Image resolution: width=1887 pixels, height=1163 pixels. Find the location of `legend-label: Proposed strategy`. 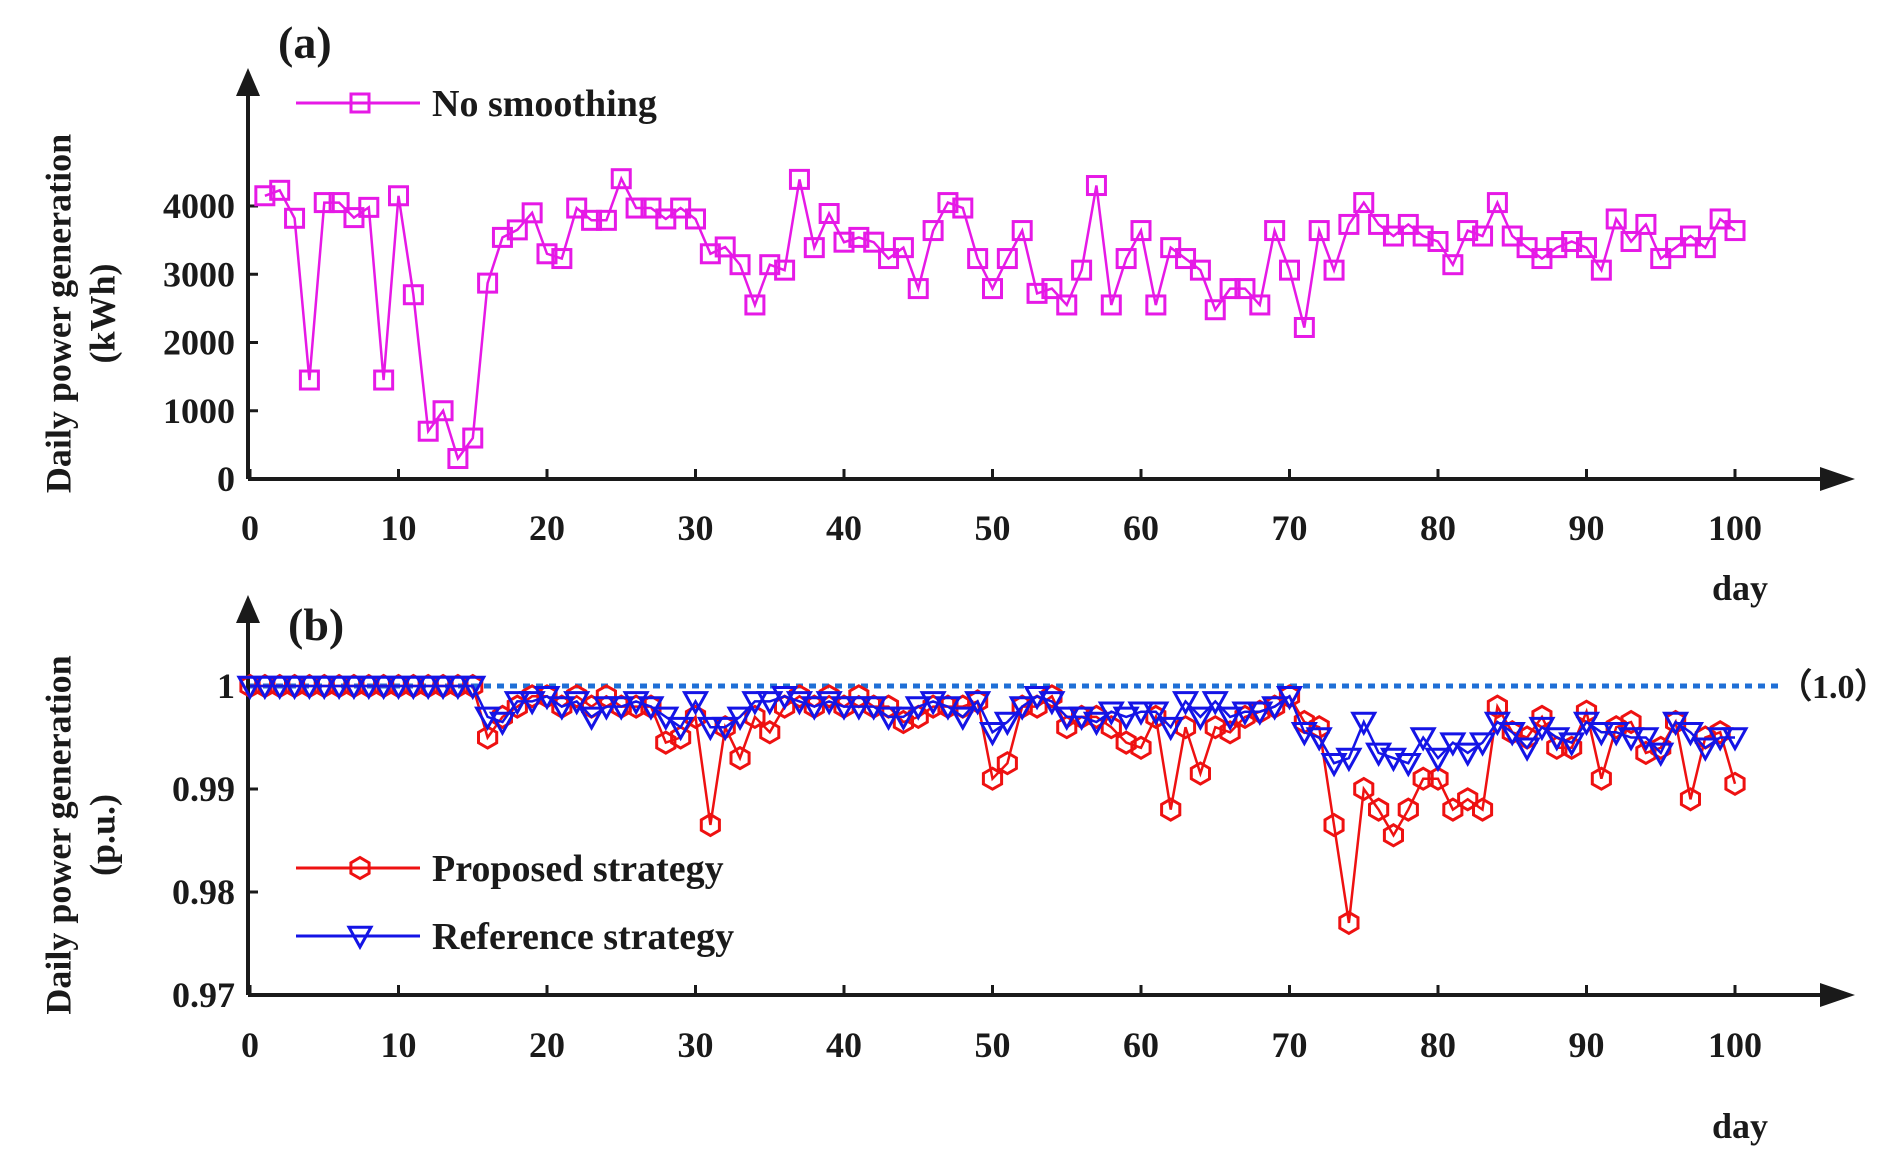

legend-label: Proposed strategy is located at coordinates (578, 869).